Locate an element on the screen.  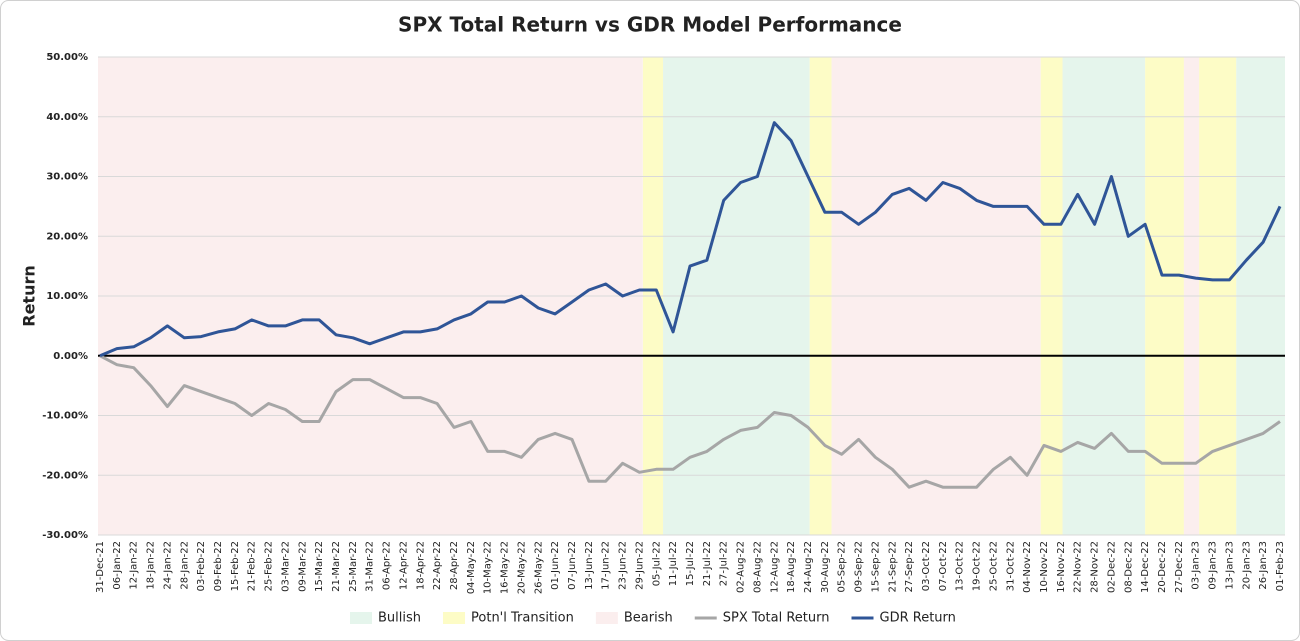
x-tick-label: 02-Aug-22 is located at coordinates (741, 567).